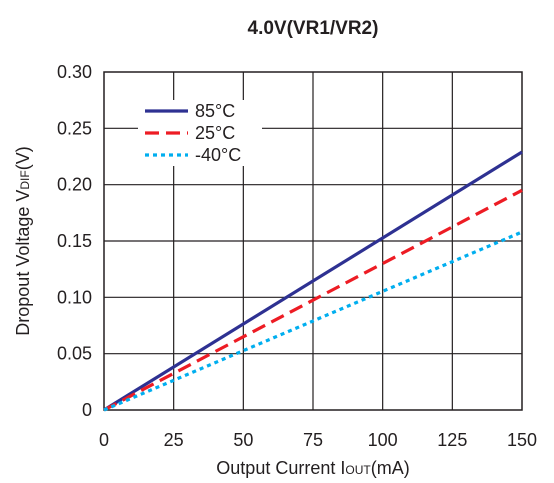 The height and width of the screenshot is (483, 554). Describe the element at coordinates (358, 470) in the screenshot. I see `x-axis-label-sub: OUT` at that location.